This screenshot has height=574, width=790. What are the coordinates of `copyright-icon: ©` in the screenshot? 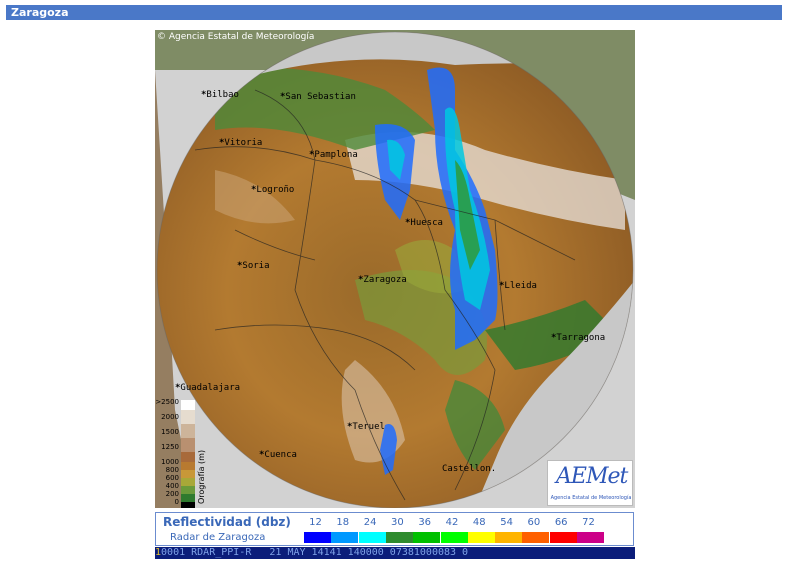 It's located at (161, 37).